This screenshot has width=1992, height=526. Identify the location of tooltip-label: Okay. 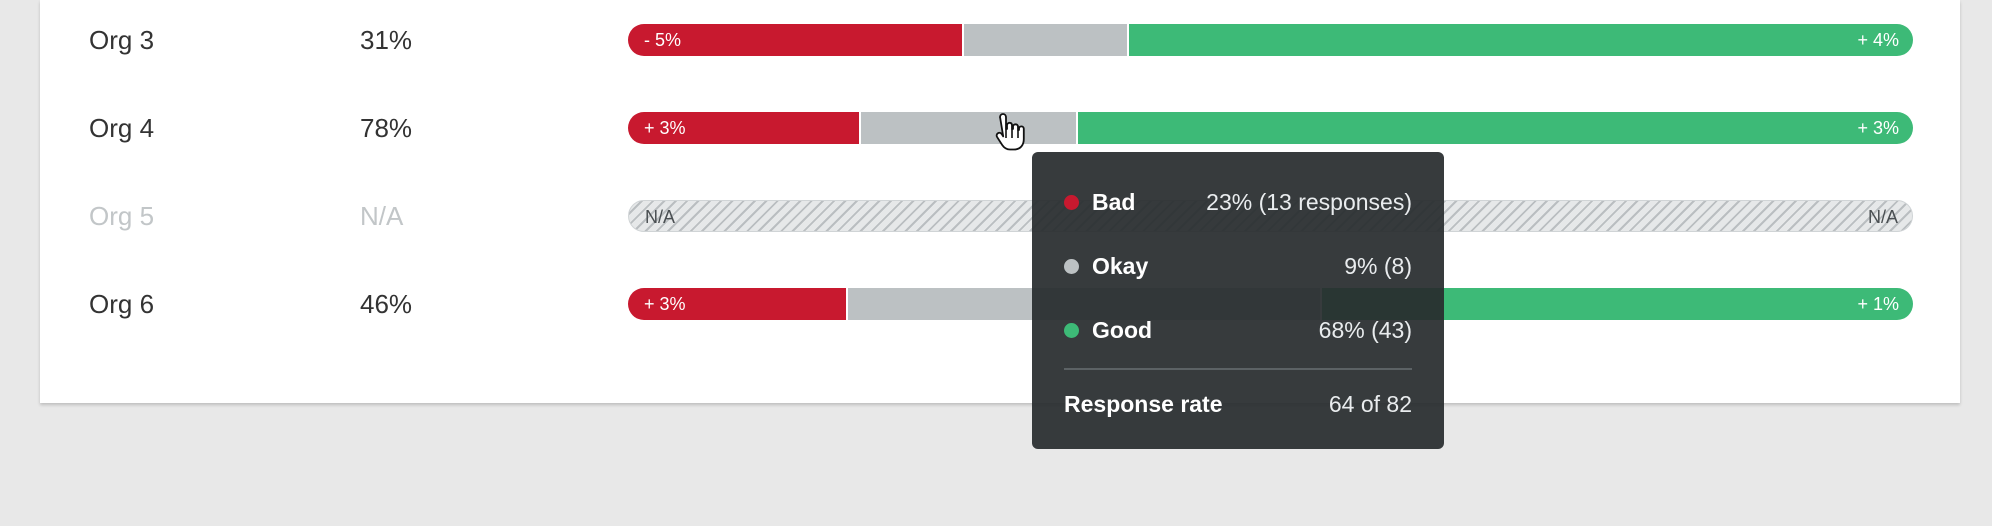
(1120, 265).